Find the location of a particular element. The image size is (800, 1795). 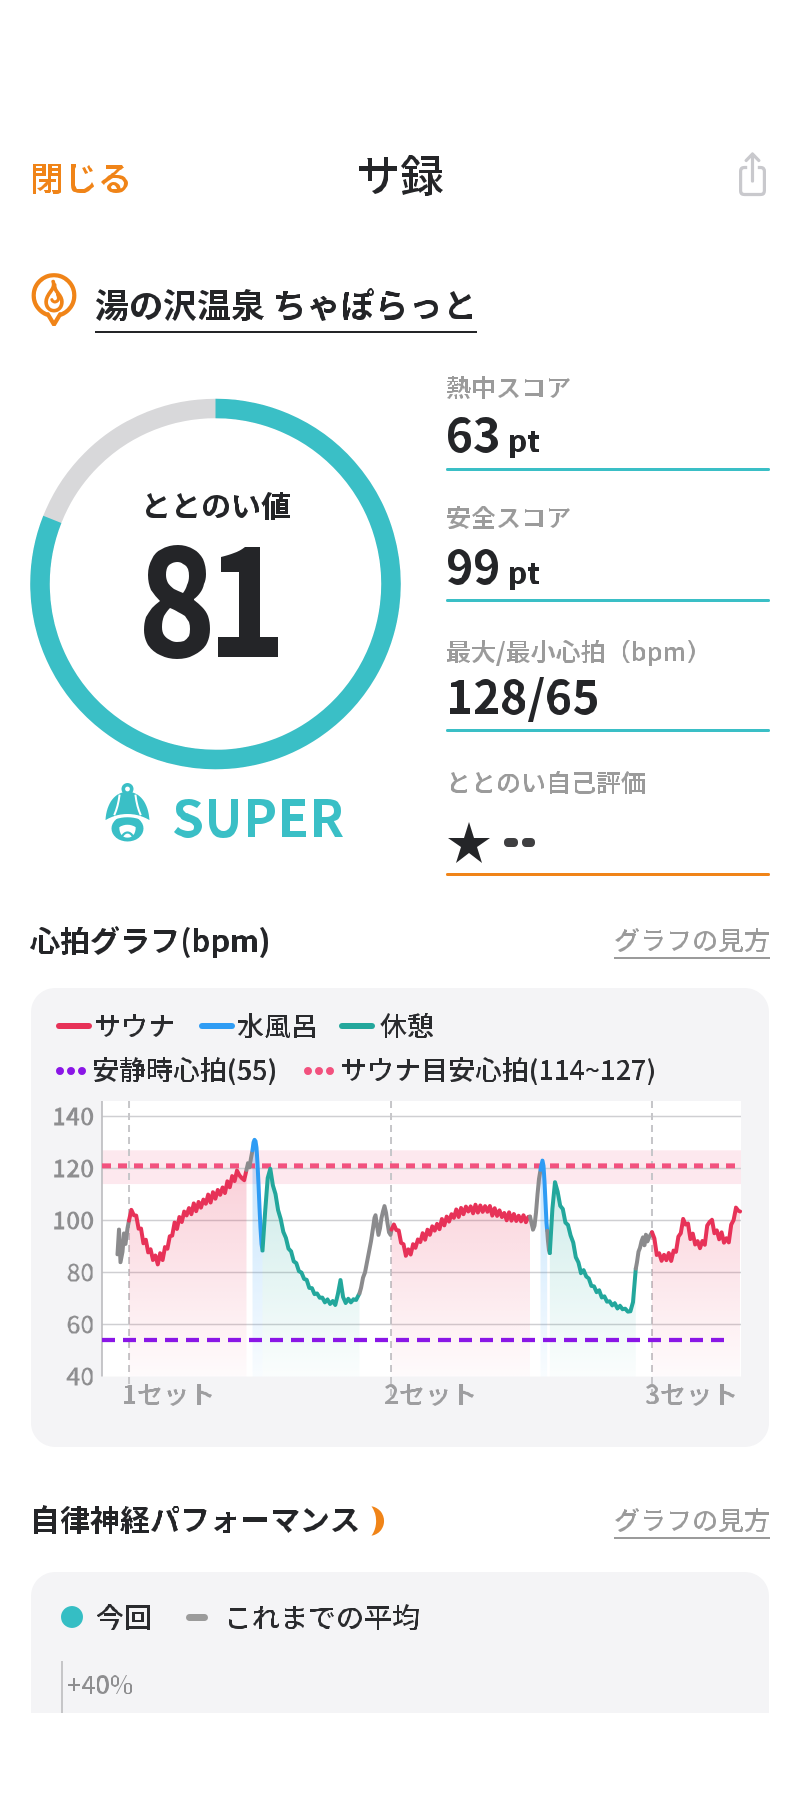

share-icon is located at coordinates (752, 174).